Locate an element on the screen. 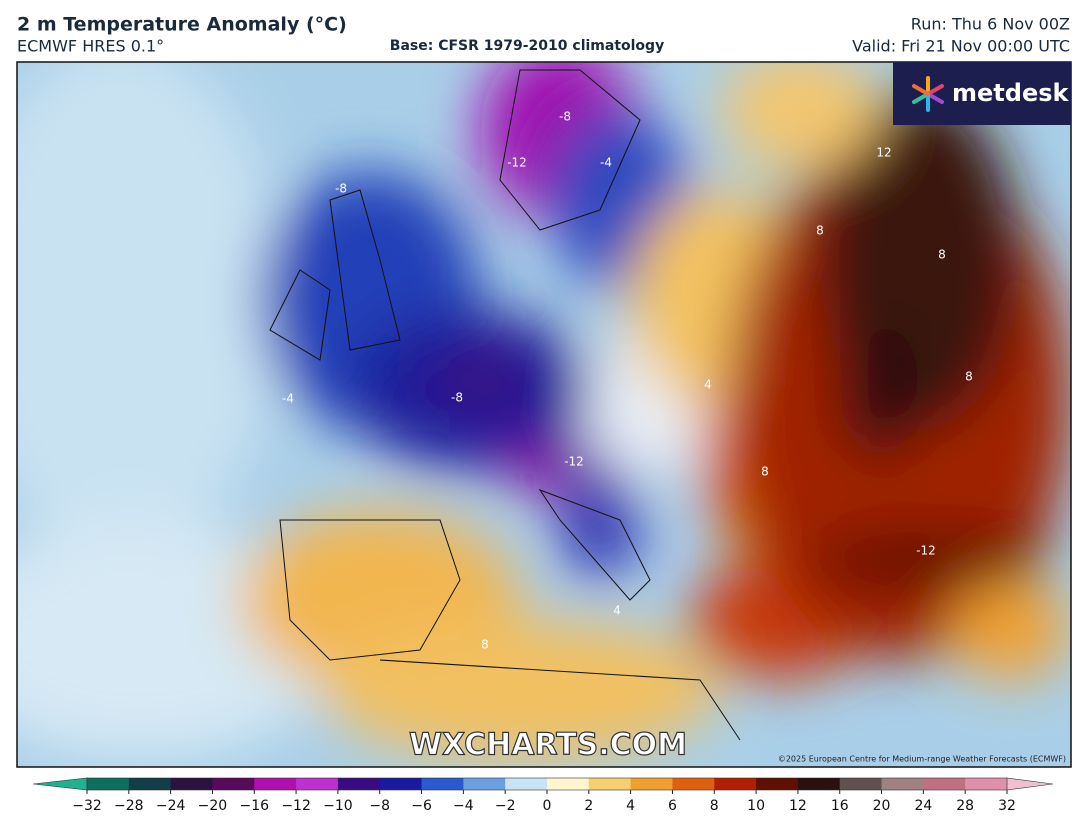 The width and height of the screenshot is (1088, 833). colorbar-tick-label: 32 is located at coordinates (1007, 806).